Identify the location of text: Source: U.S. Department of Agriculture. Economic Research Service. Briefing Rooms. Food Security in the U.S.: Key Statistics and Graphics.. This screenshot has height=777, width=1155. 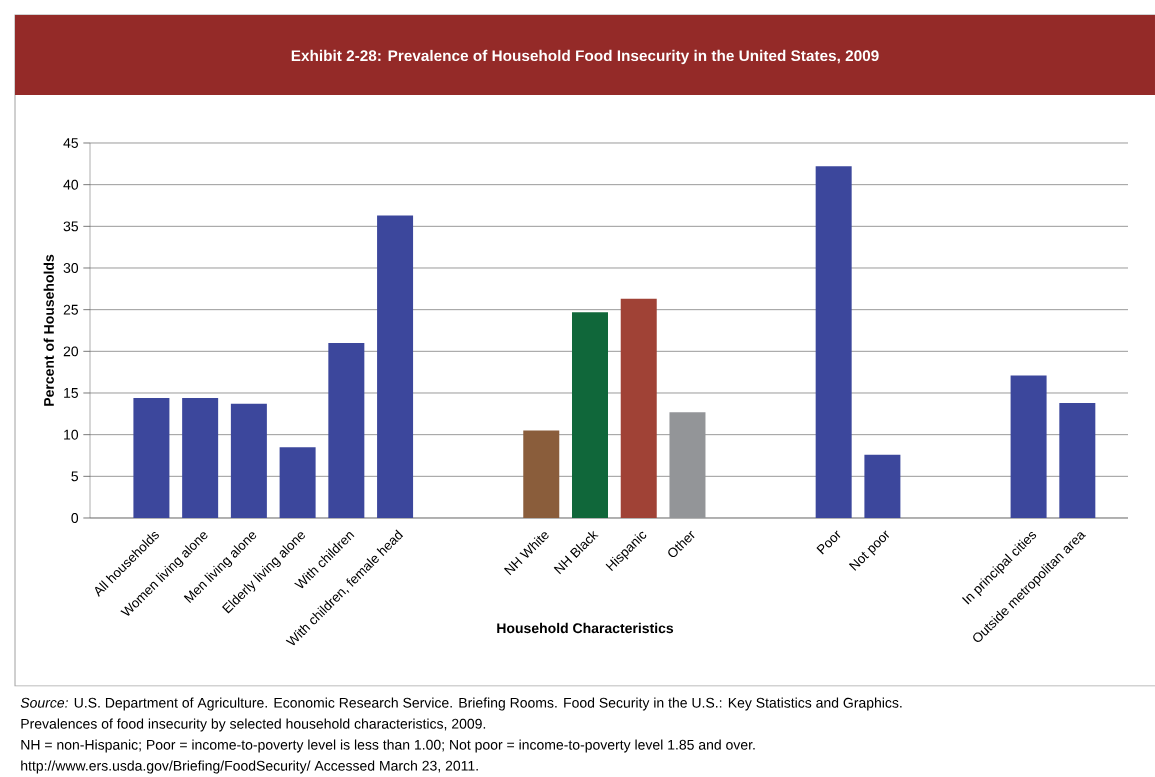
(461, 704).